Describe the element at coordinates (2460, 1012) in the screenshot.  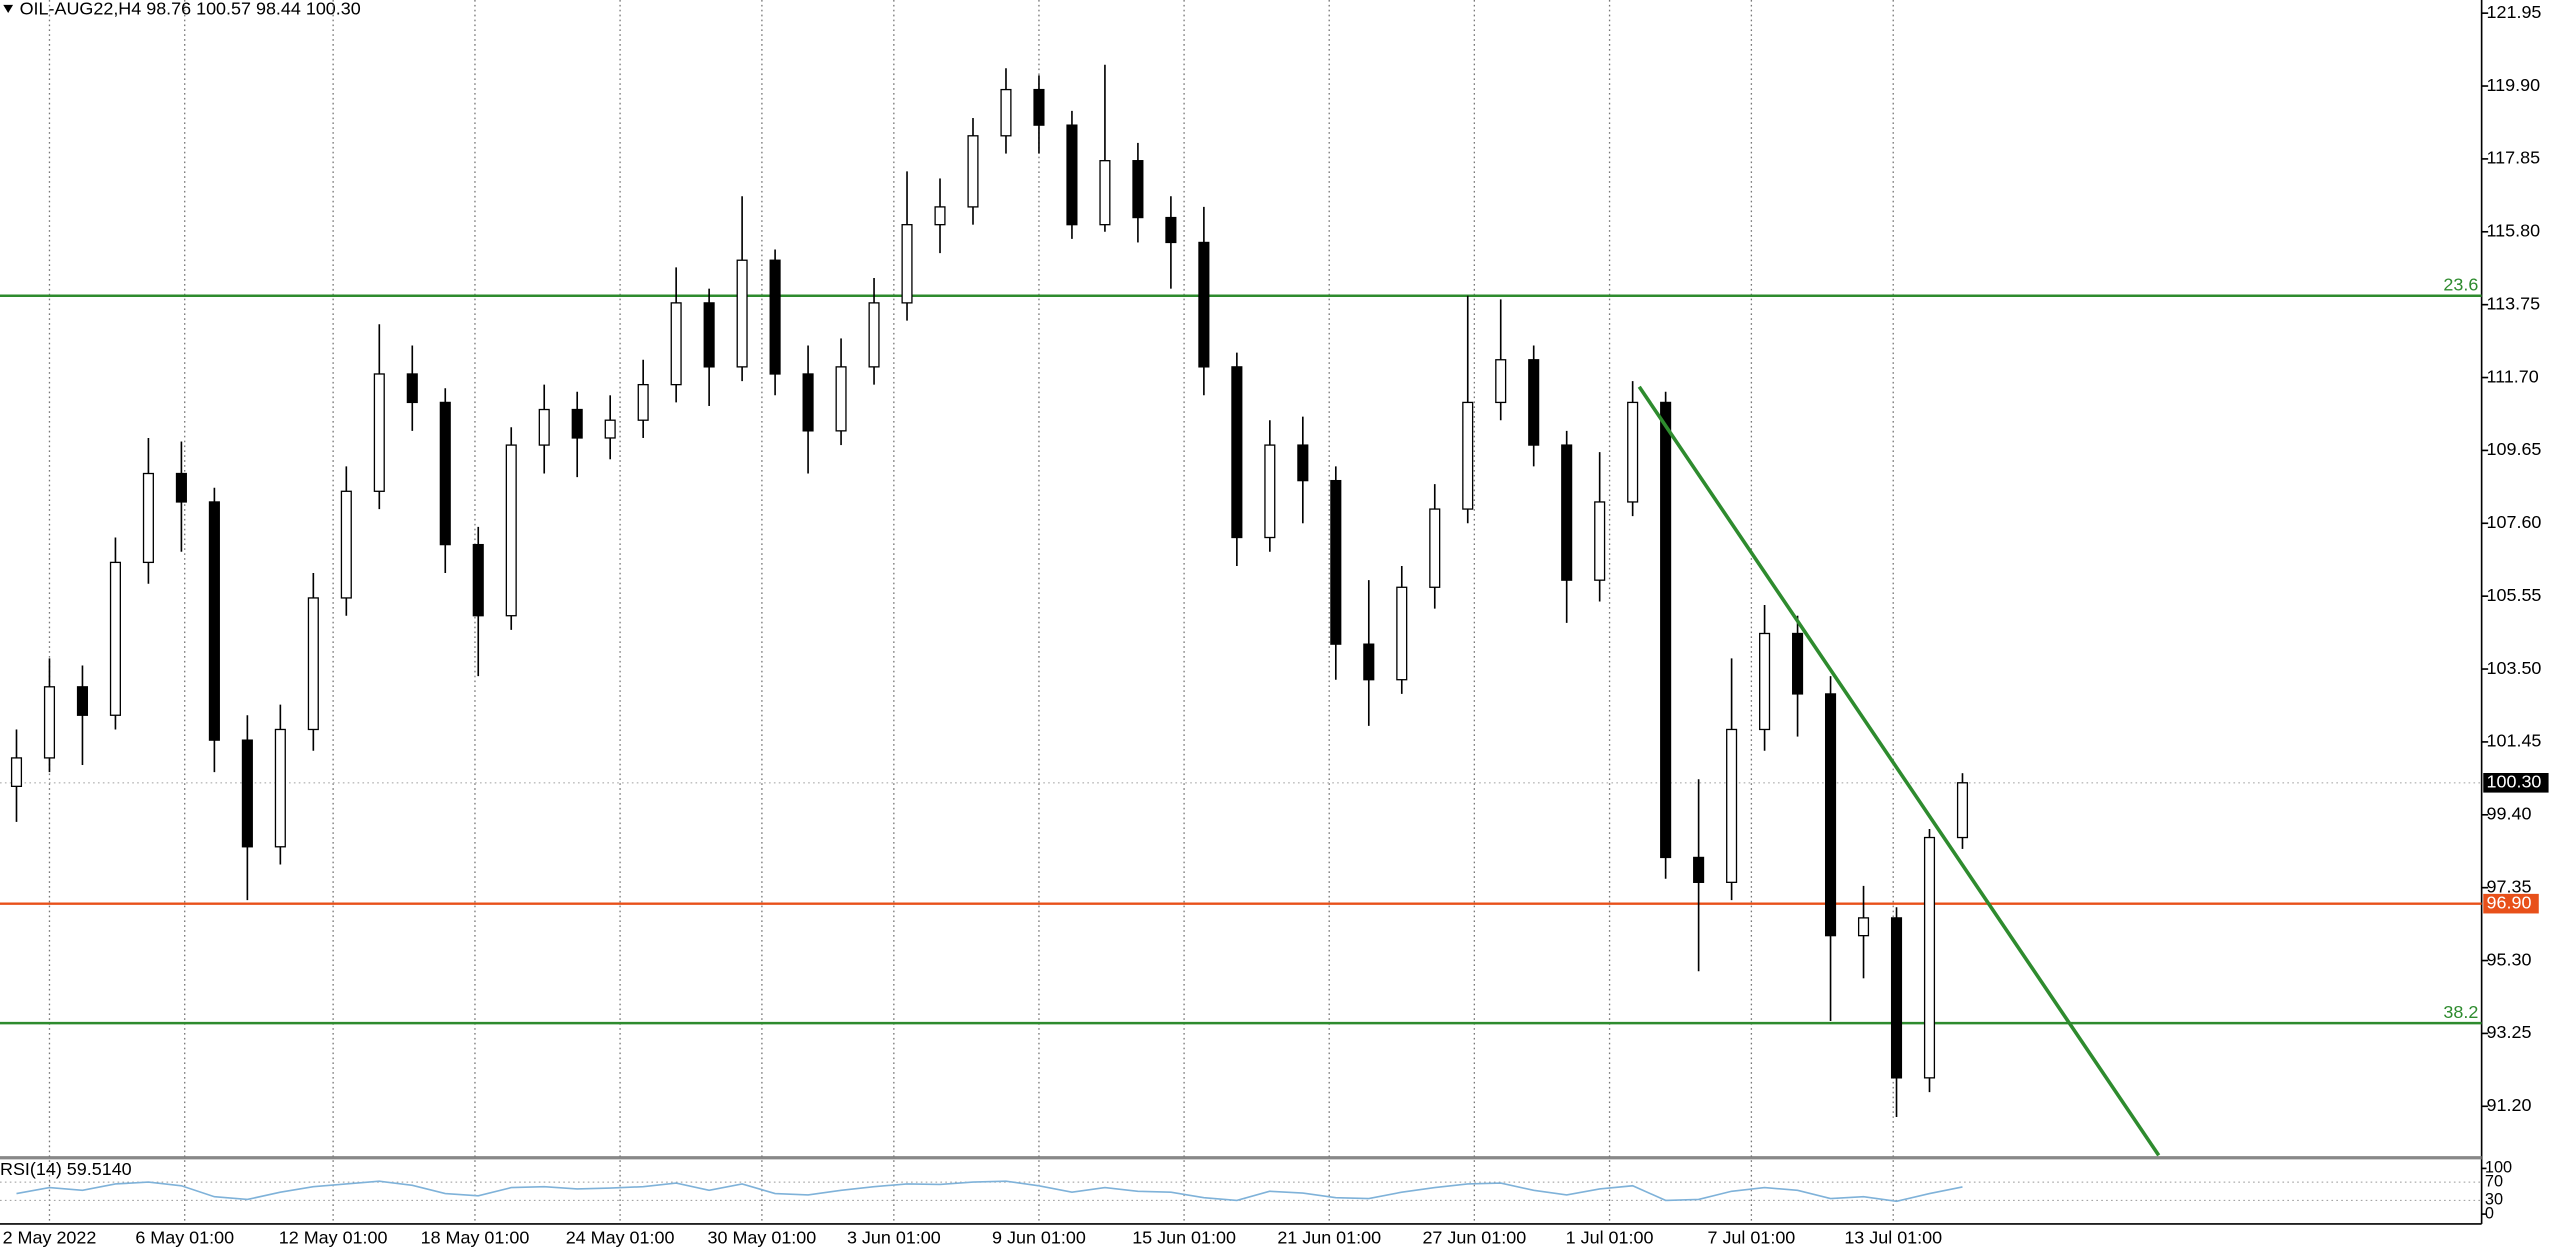
I see `fib-level-label: 38.2` at that location.